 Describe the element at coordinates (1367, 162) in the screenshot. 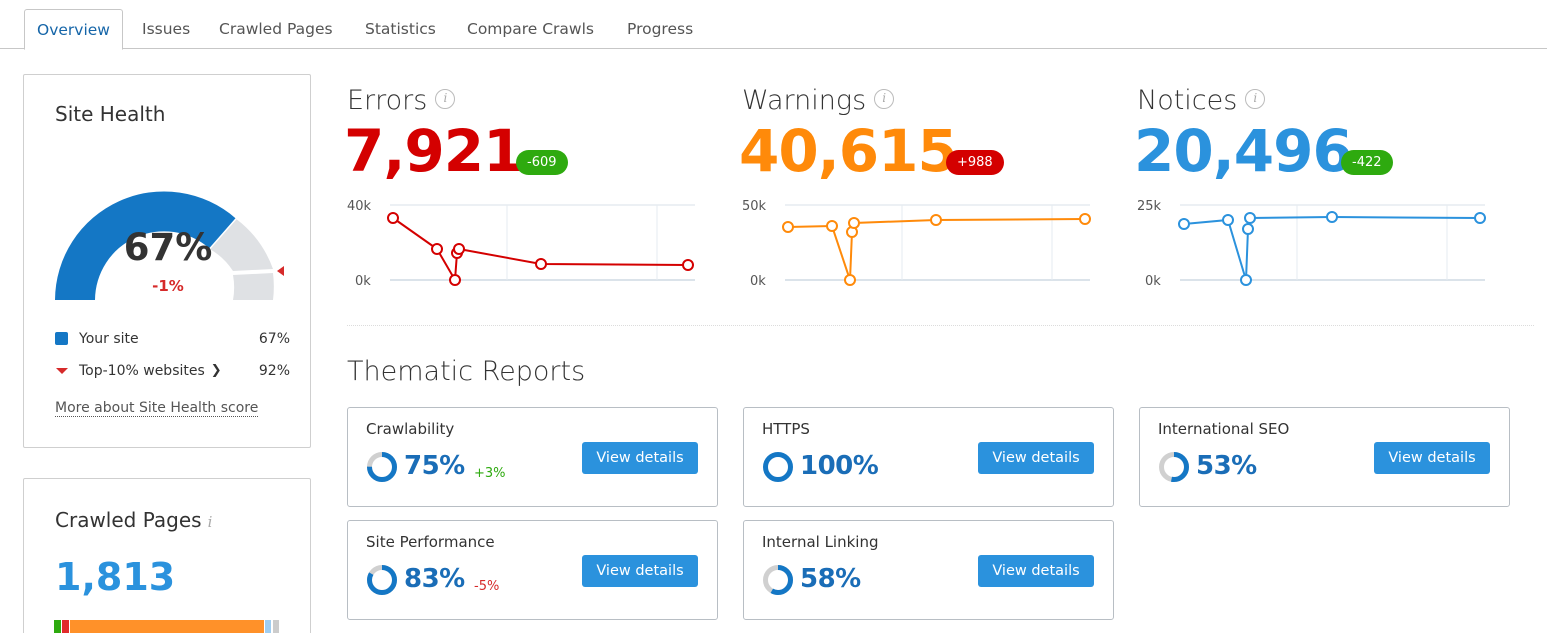

I see `notices-delta-badge: -422` at that location.